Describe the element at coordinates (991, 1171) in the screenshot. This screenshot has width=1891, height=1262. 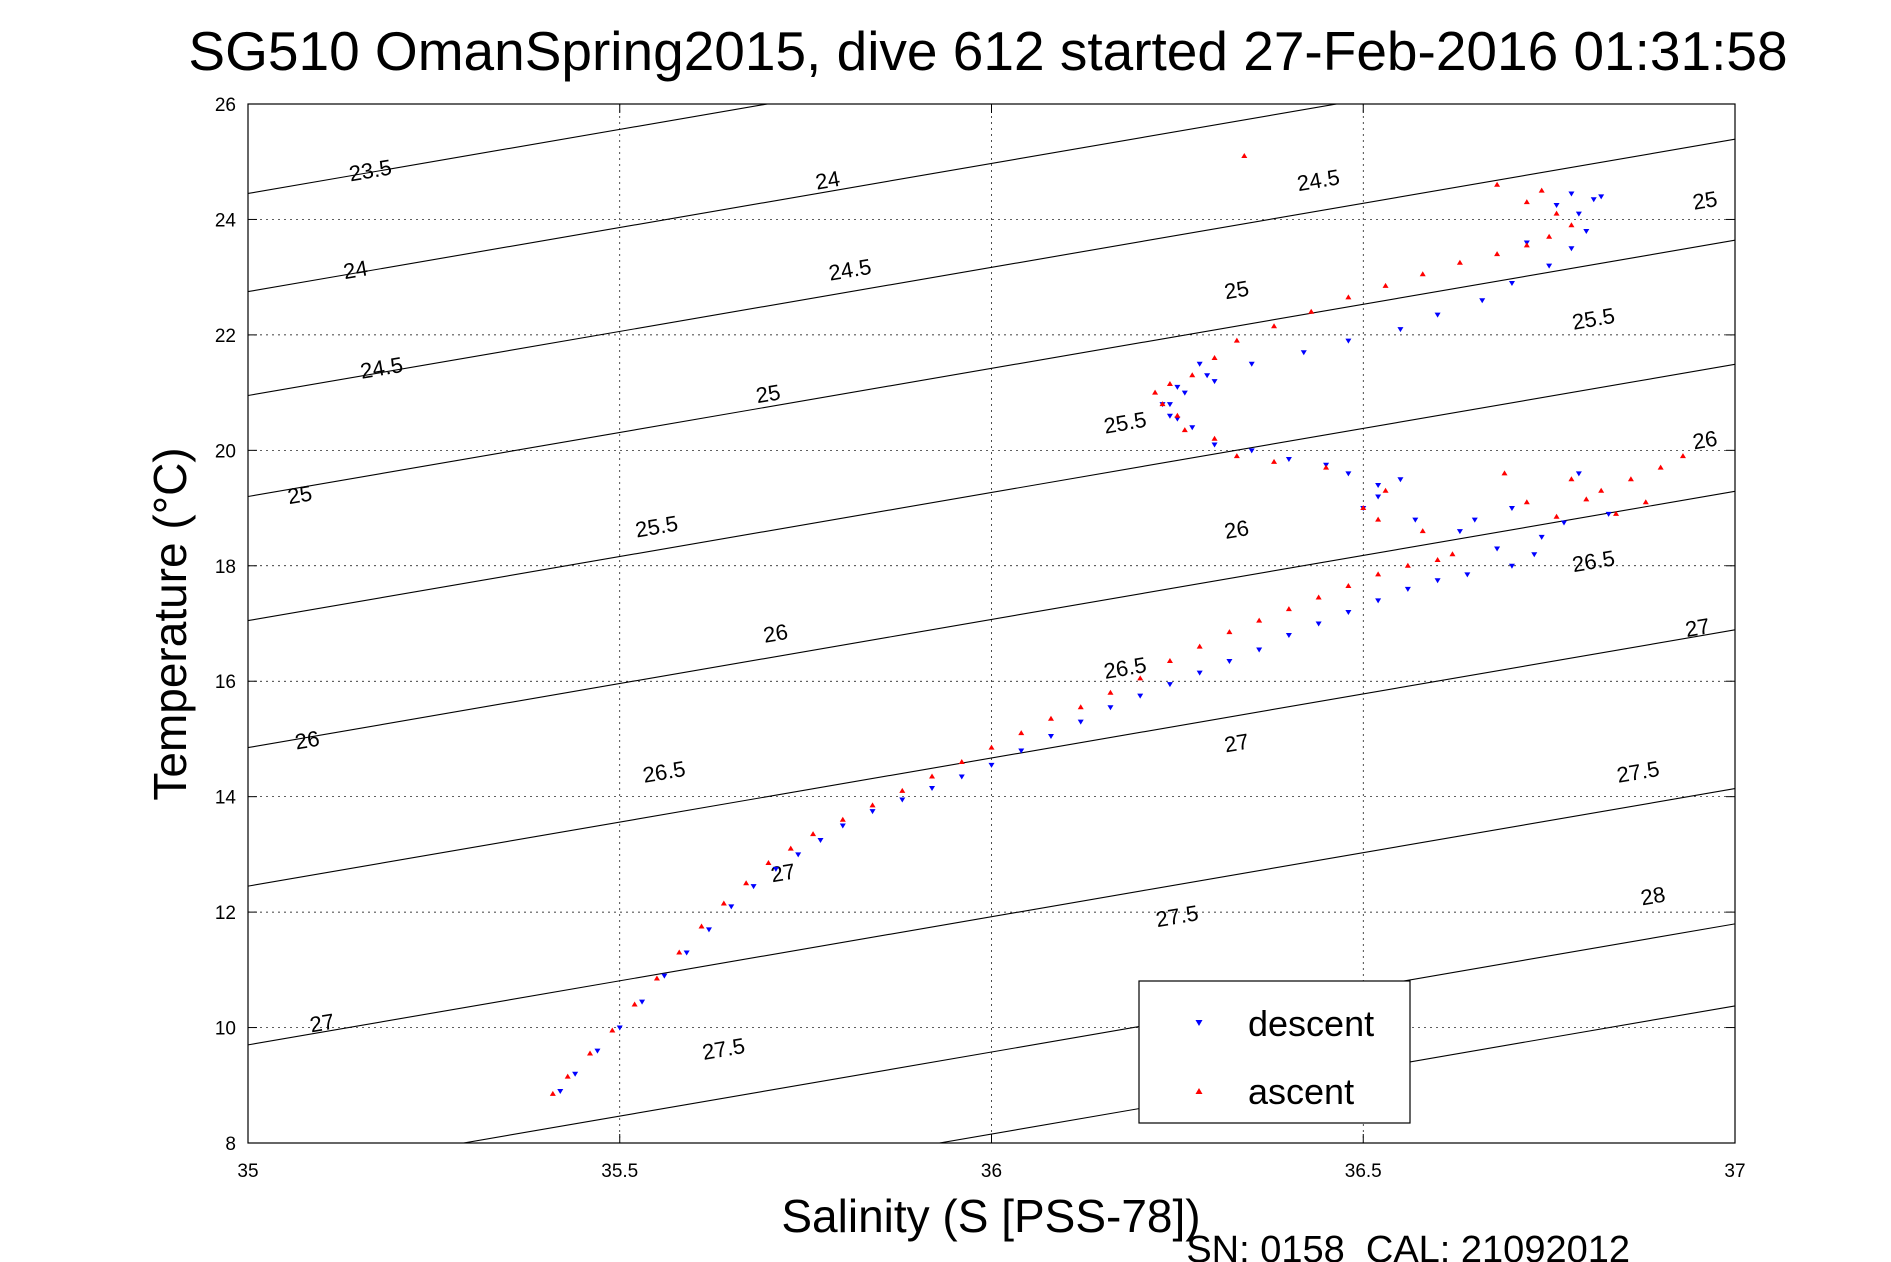
I see `x-tick-label: 36` at that location.